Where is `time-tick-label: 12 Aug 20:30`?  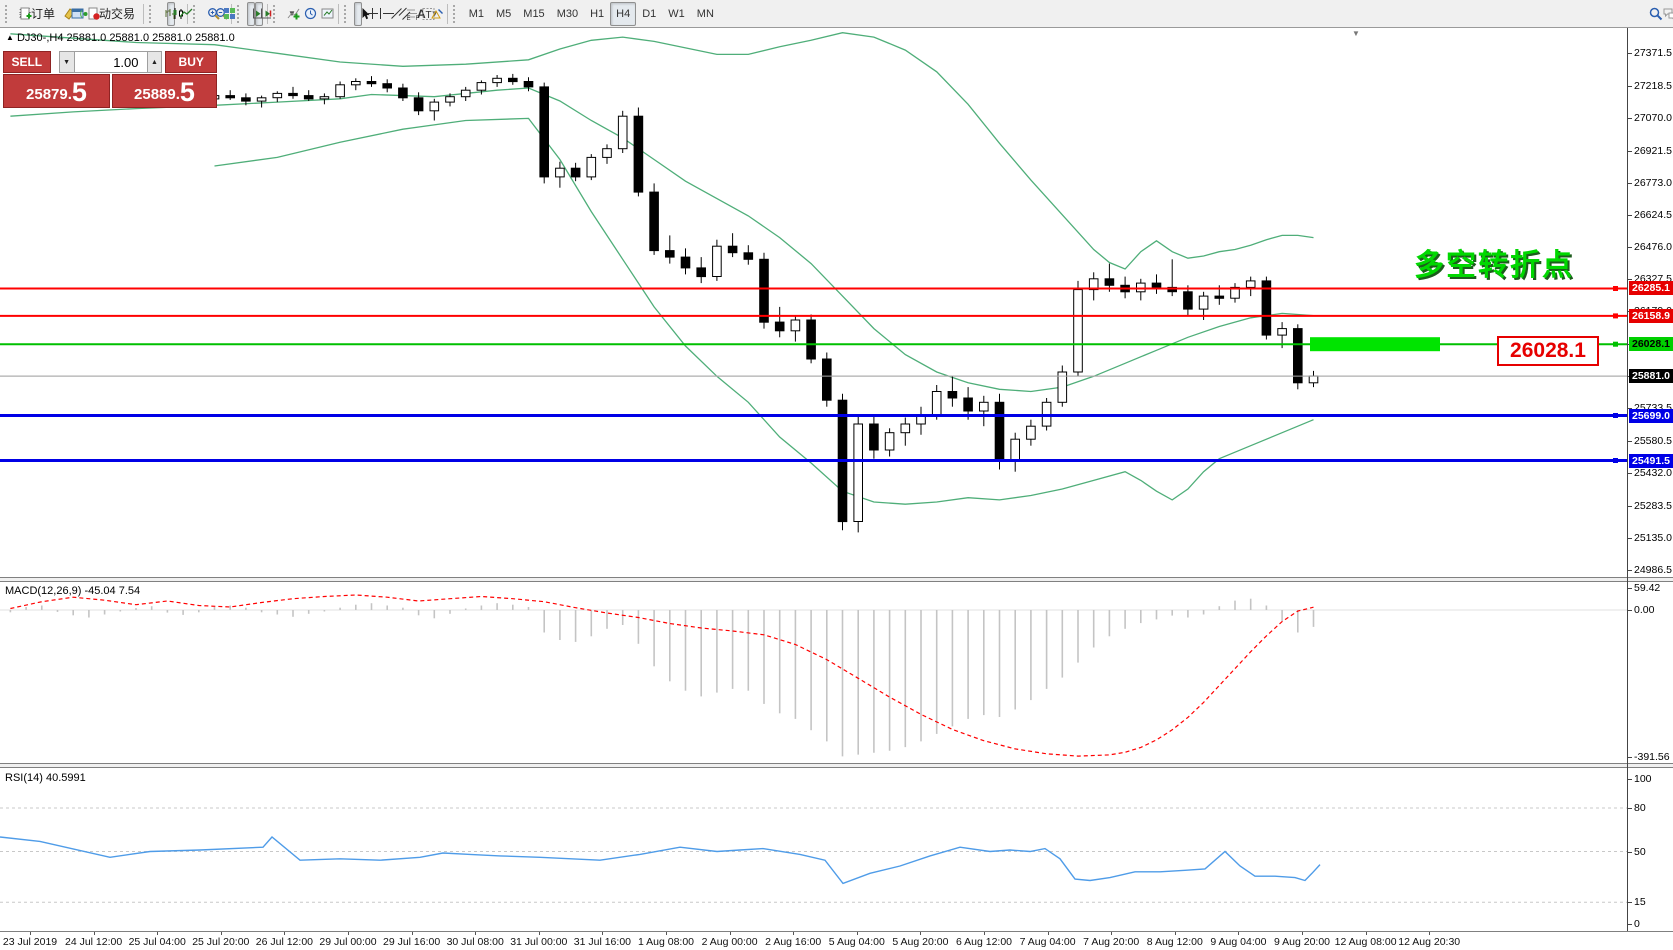
time-tick-label: 12 Aug 20:30 is located at coordinates (1429, 942).